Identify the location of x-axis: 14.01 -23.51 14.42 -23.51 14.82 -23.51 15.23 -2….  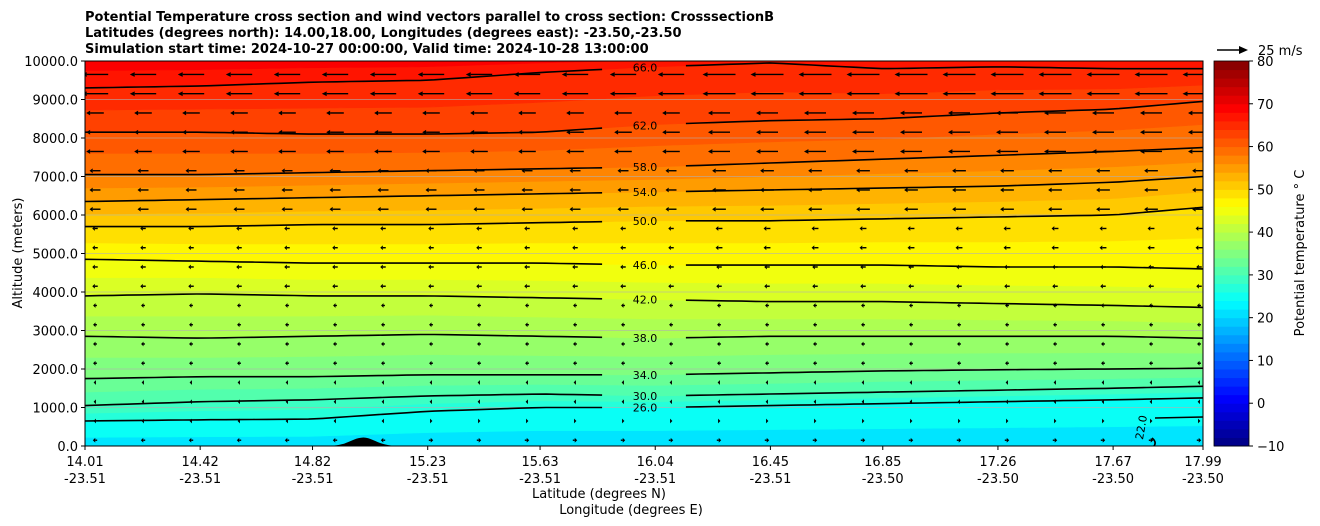
(644, 466).